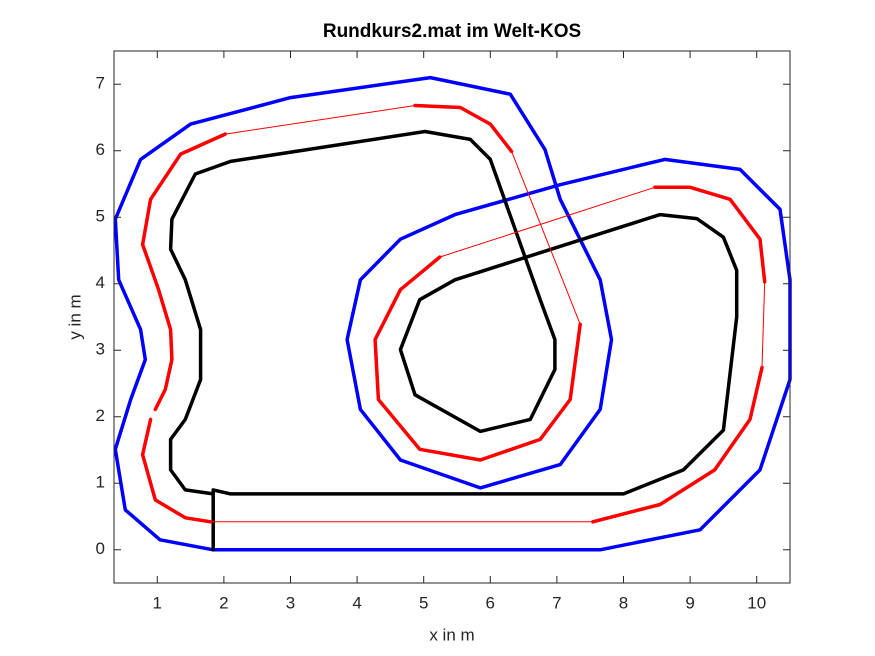 The image size is (875, 656). What do you see at coordinates (356, 602) in the screenshot?
I see `x-tick-label: 4` at bounding box center [356, 602].